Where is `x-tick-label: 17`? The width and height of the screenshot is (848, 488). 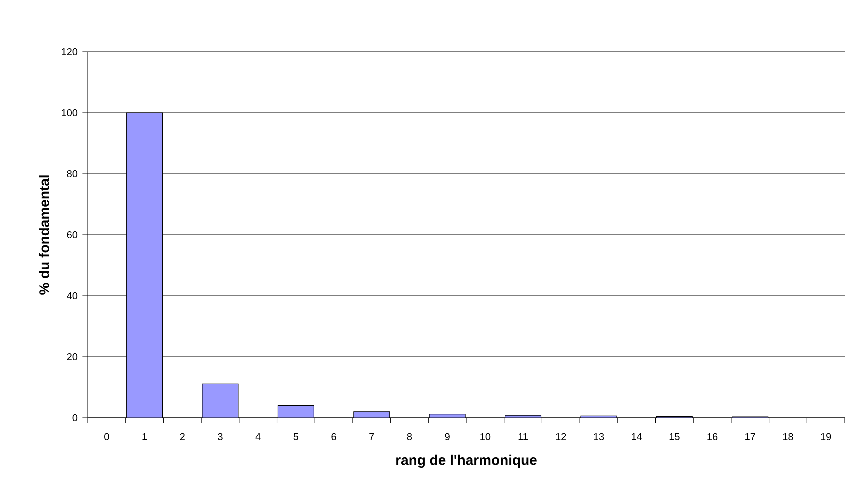
x-tick-label: 17 is located at coordinates (751, 436).